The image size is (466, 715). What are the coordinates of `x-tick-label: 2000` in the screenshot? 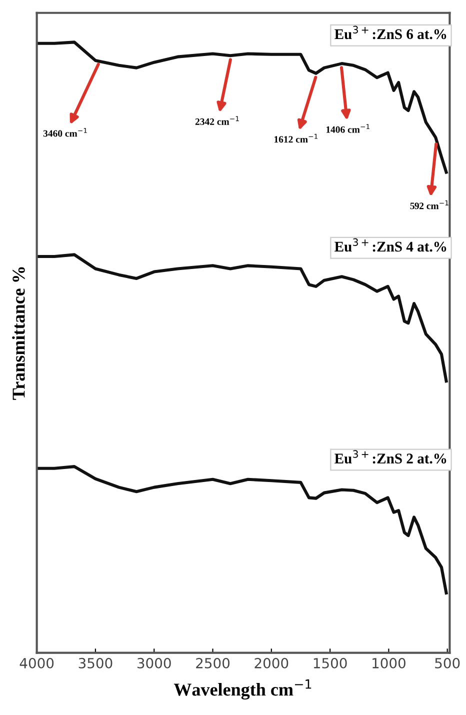 It's located at (271, 663).